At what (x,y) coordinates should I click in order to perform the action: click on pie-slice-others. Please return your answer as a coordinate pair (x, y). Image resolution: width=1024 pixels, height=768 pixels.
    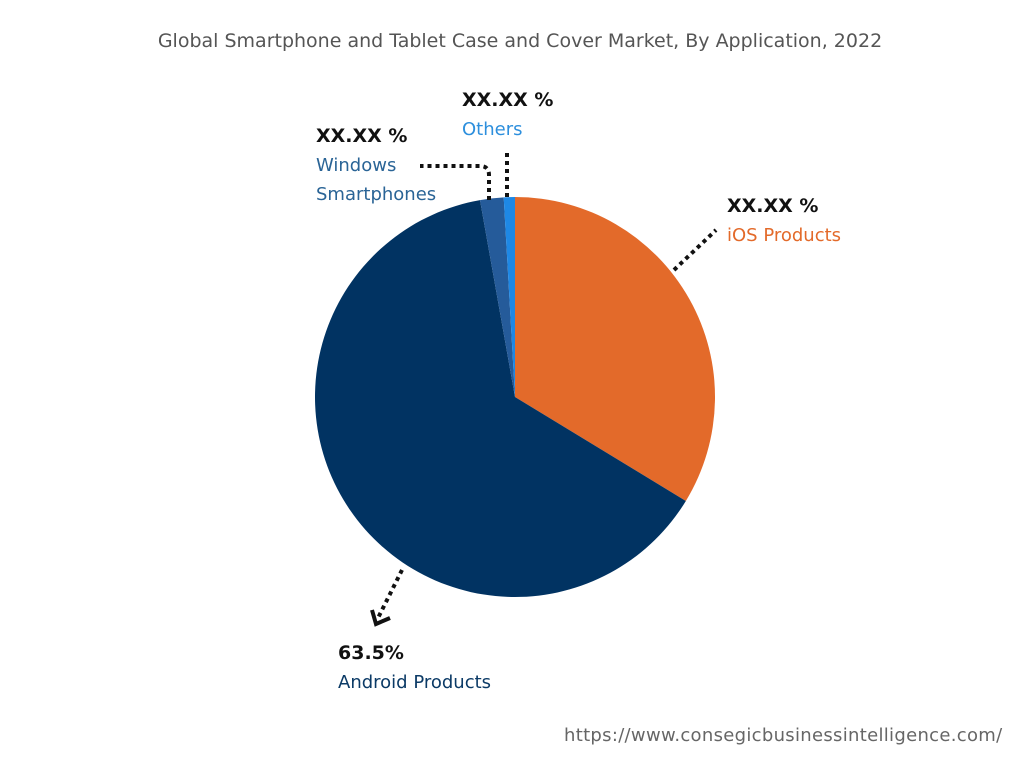
    Looking at the image, I should click on (509, 297).